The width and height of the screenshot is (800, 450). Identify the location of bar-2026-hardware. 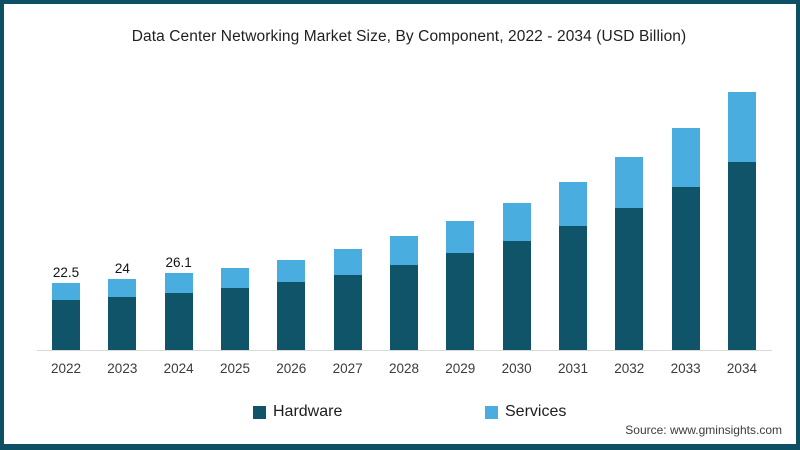
(291, 316).